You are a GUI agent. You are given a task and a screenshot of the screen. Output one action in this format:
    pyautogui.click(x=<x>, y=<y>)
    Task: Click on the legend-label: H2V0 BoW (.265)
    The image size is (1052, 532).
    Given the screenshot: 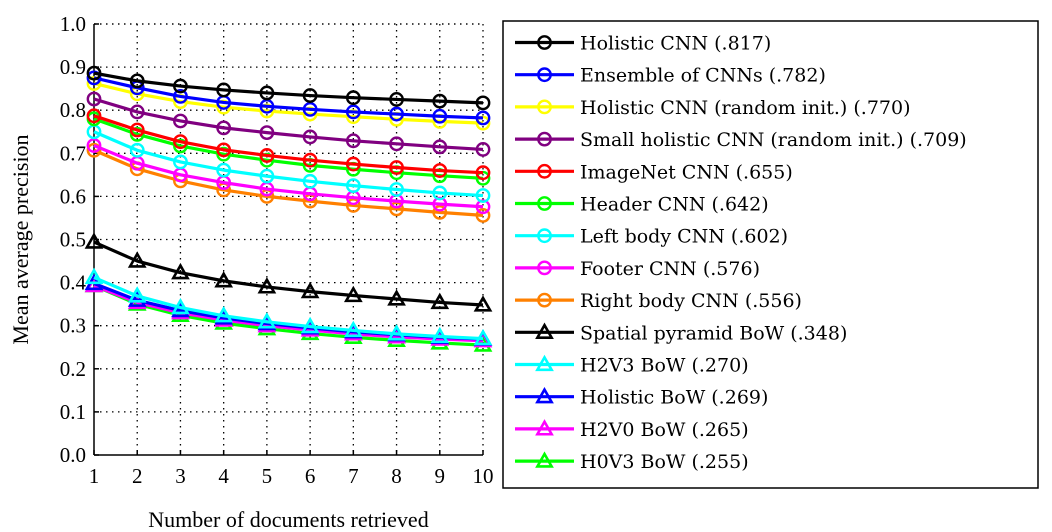 What is the action you would take?
    pyautogui.click(x=664, y=430)
    